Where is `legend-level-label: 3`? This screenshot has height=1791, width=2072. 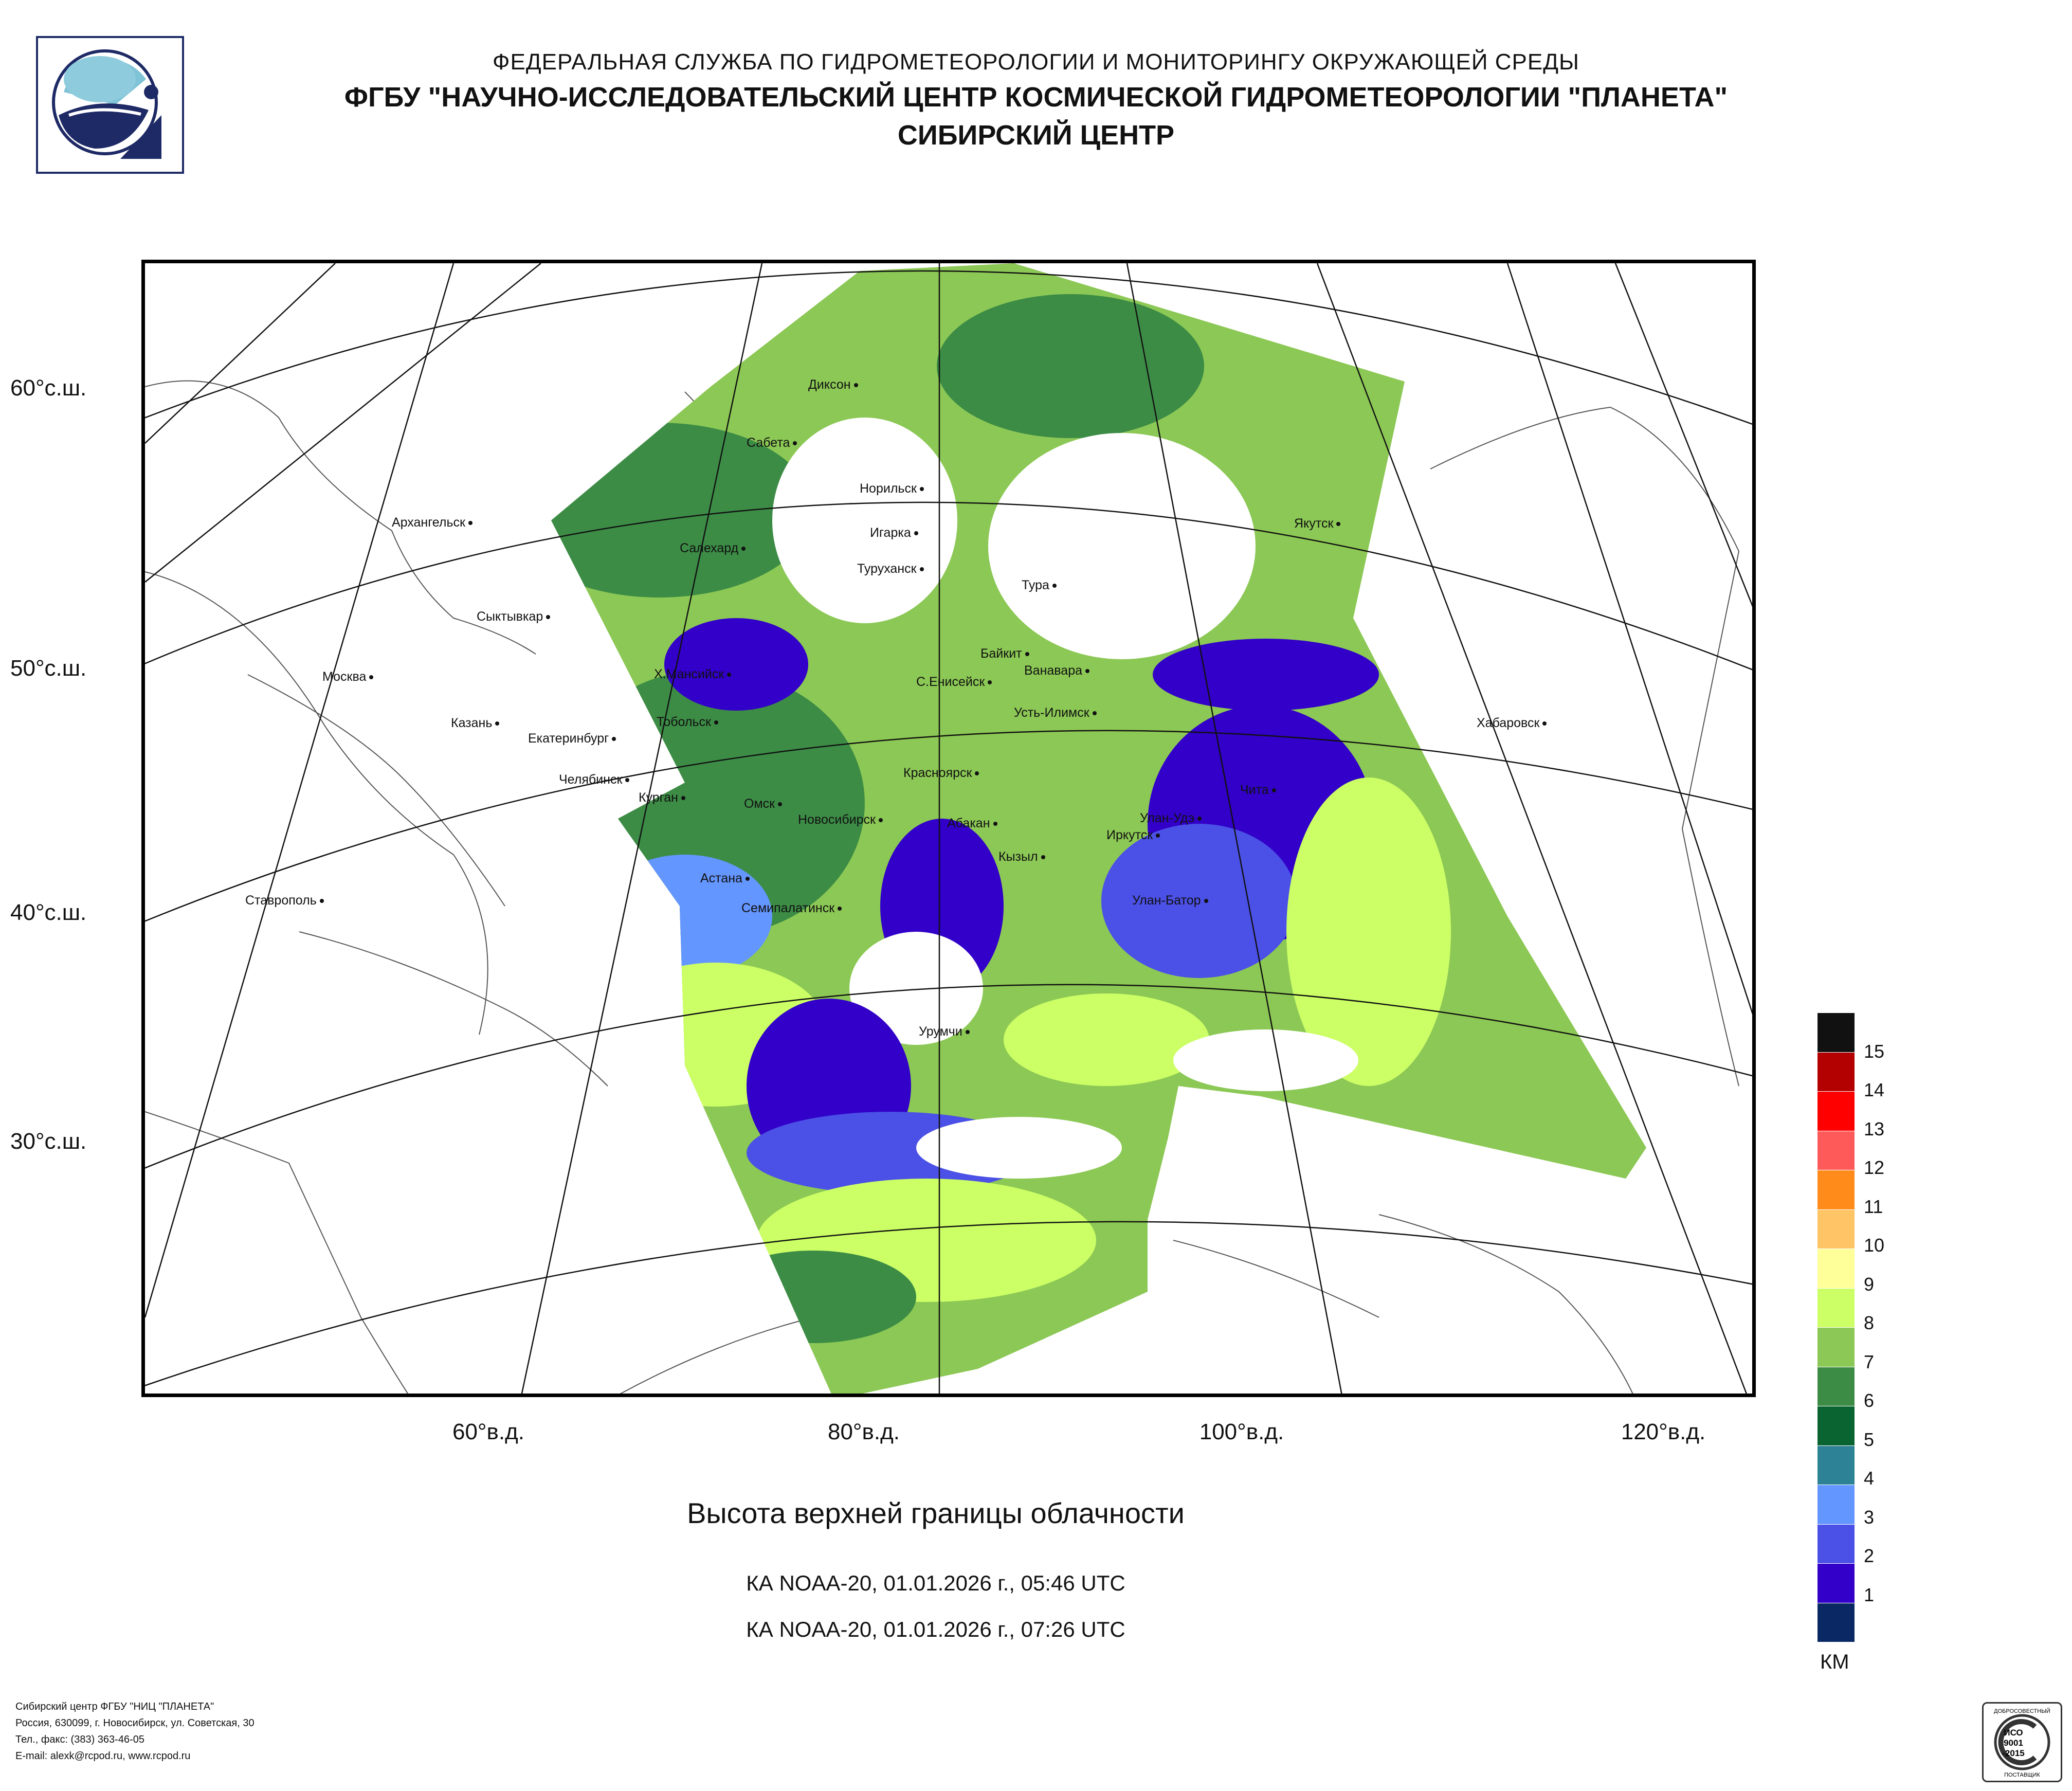 legend-level-label: 3 is located at coordinates (1869, 1517).